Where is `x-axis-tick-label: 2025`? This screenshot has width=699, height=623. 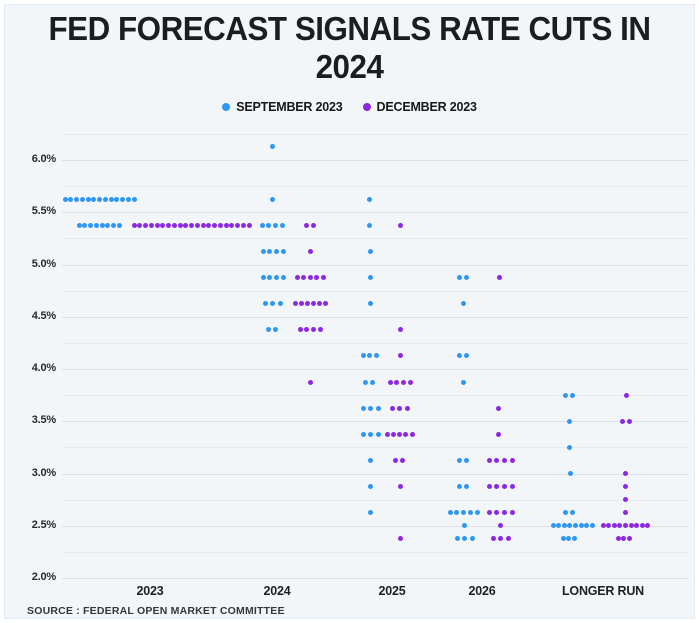 x-axis-tick-label: 2025 is located at coordinates (392, 591).